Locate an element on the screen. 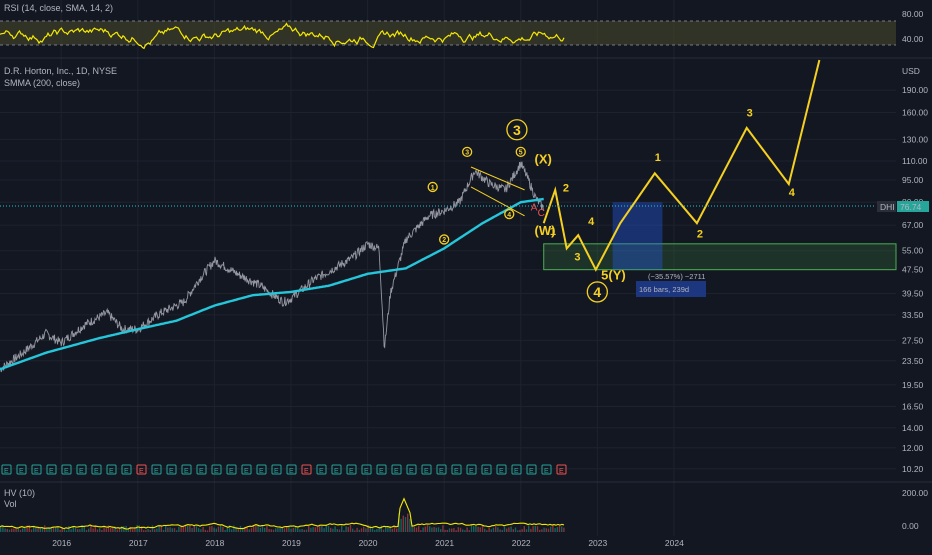  earnings-letter-2: E is located at coordinates (36, 471).